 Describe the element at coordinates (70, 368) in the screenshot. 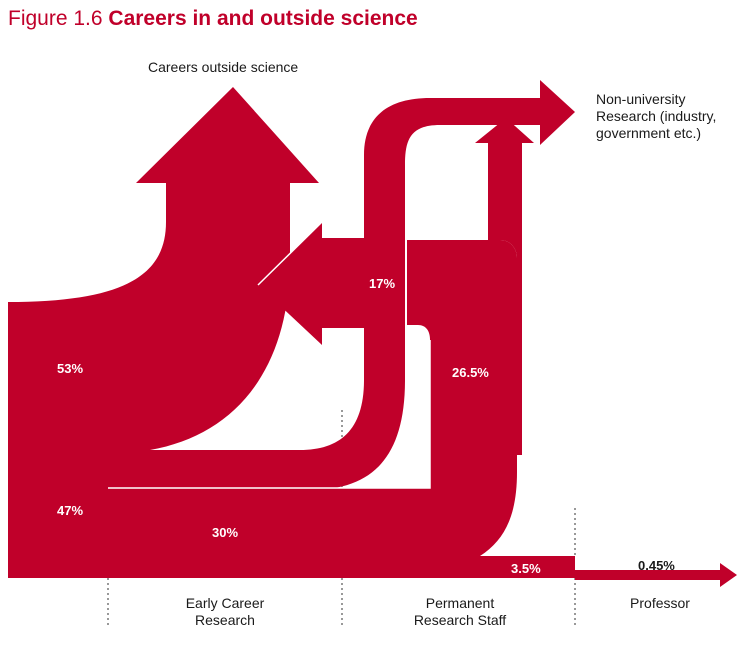

I see `pct-outside-science: 53%` at that location.